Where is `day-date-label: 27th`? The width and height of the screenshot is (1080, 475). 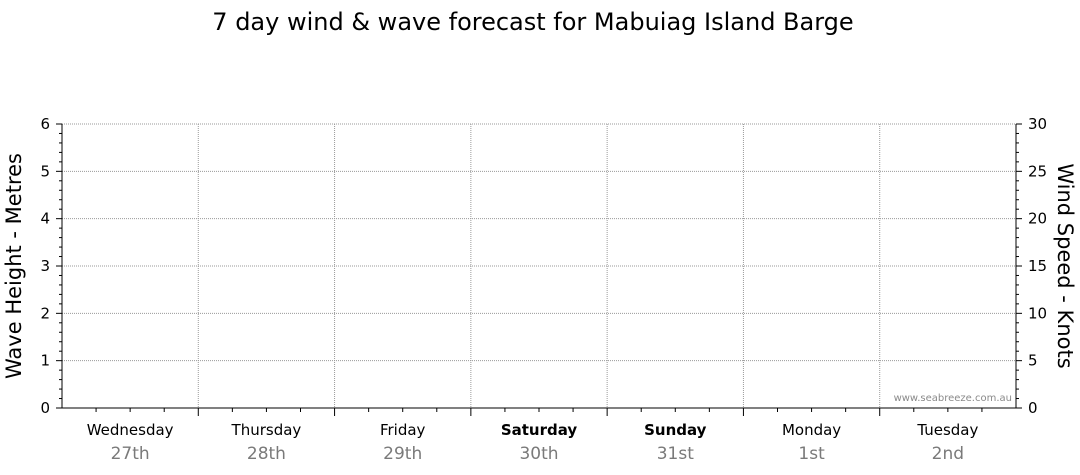 day-date-label: 27th is located at coordinates (130, 454).